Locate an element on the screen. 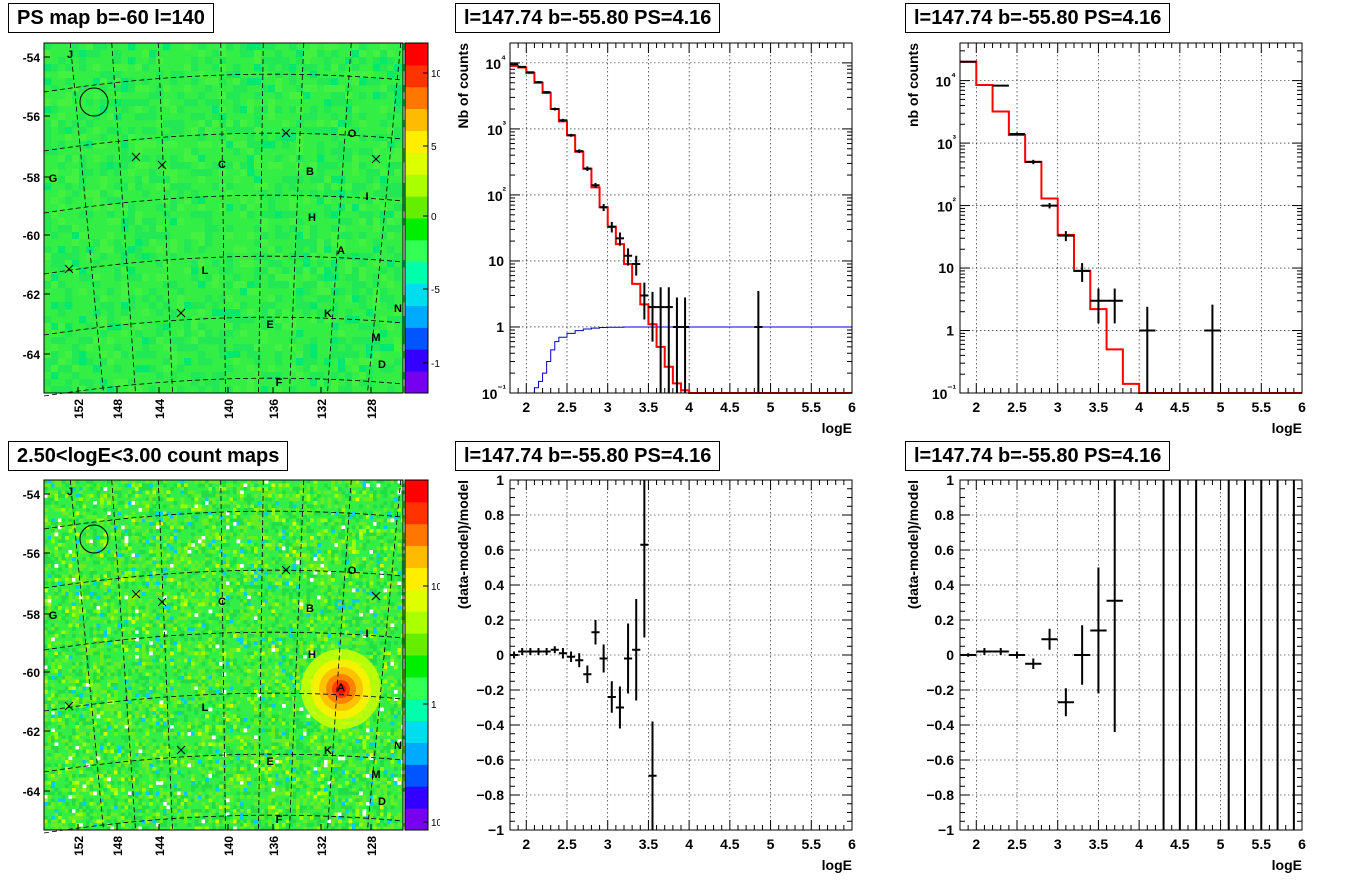 Image resolution: width=1348 pixels, height=880 pixels. y-tick-label: −0.4 is located at coordinates (490, 725).